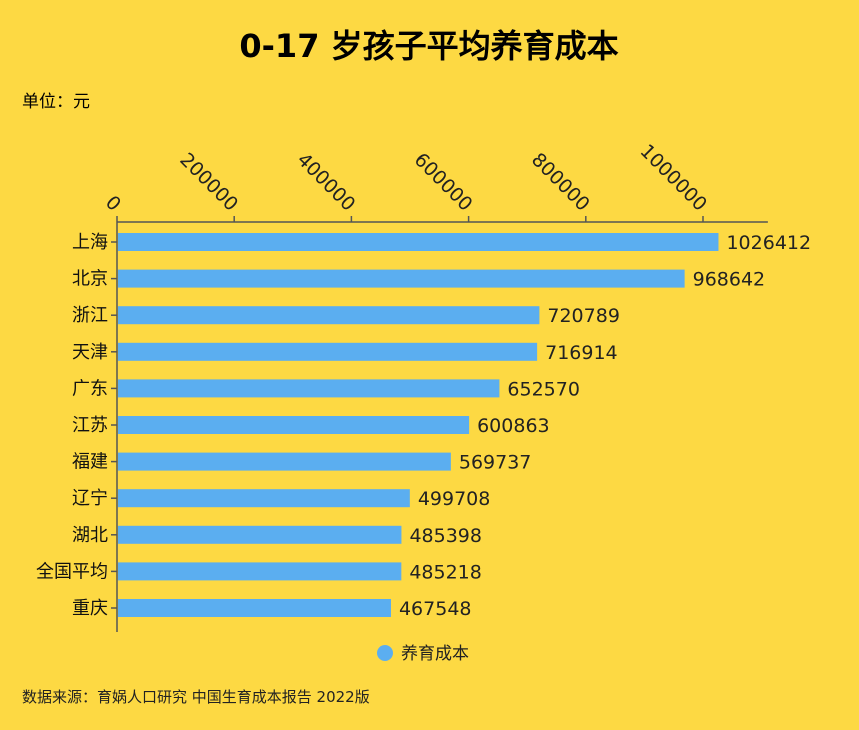 The width and height of the screenshot is (859, 730). Describe the element at coordinates (196, 697) in the screenshot. I see `source-note: 数据来源：育娲人口研究 中国生育成本报告 2022版` at that location.